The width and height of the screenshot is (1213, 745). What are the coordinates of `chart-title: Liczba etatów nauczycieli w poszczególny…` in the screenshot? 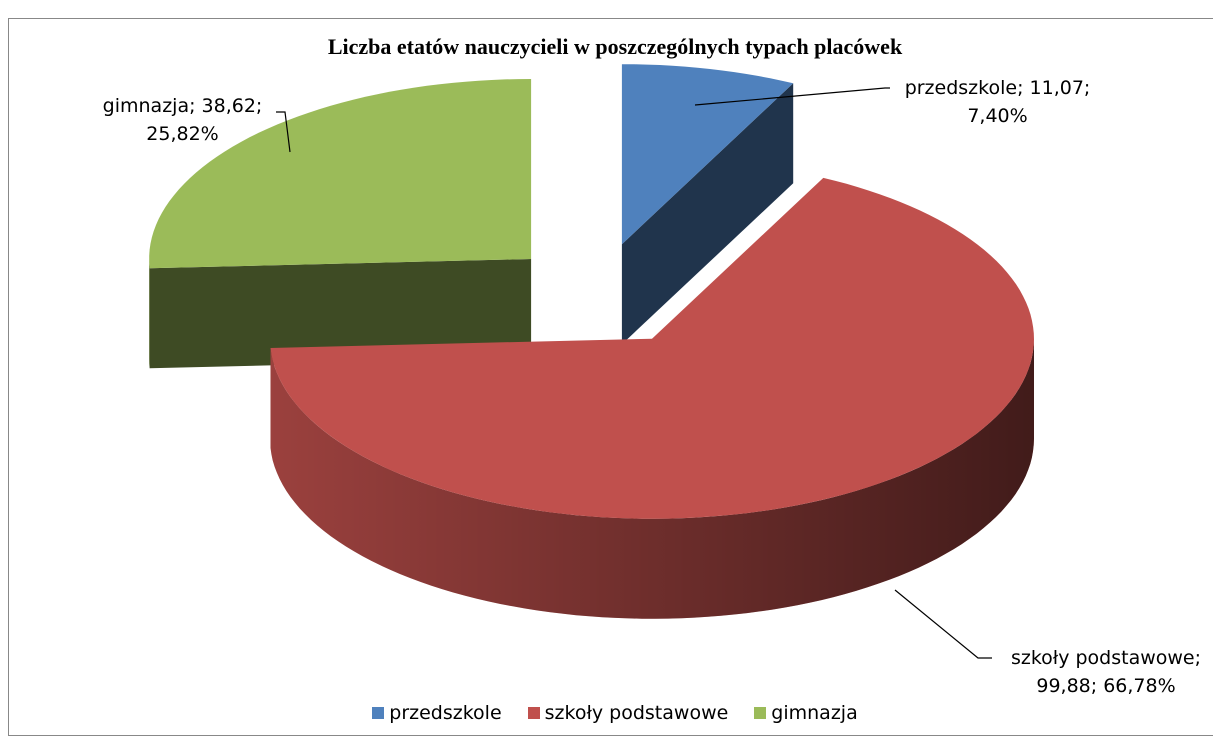 It's located at (615, 46).